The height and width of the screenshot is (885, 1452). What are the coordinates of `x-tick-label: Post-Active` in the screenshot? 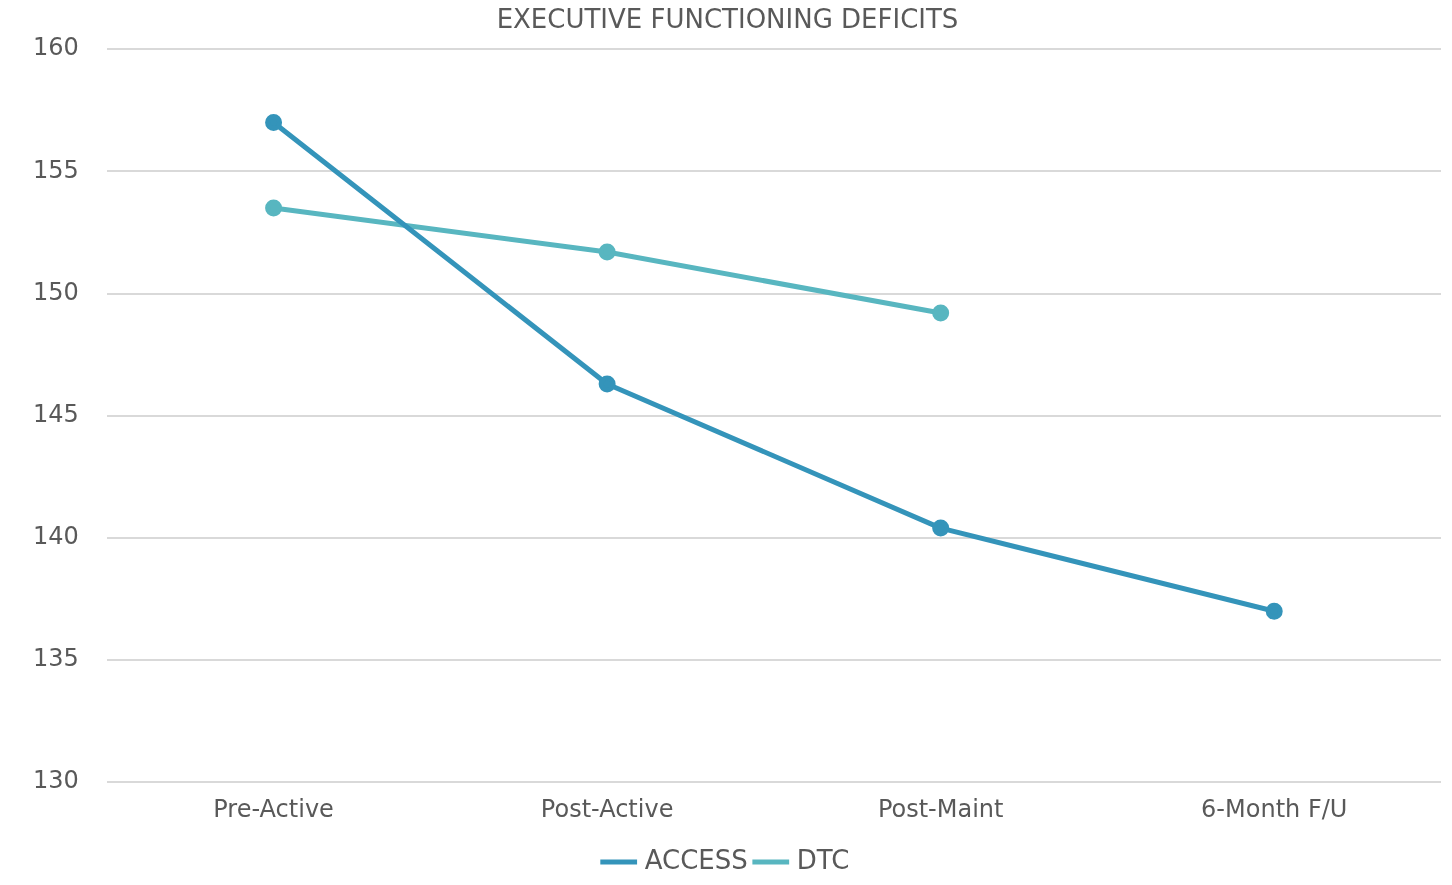 It's located at (607, 808).